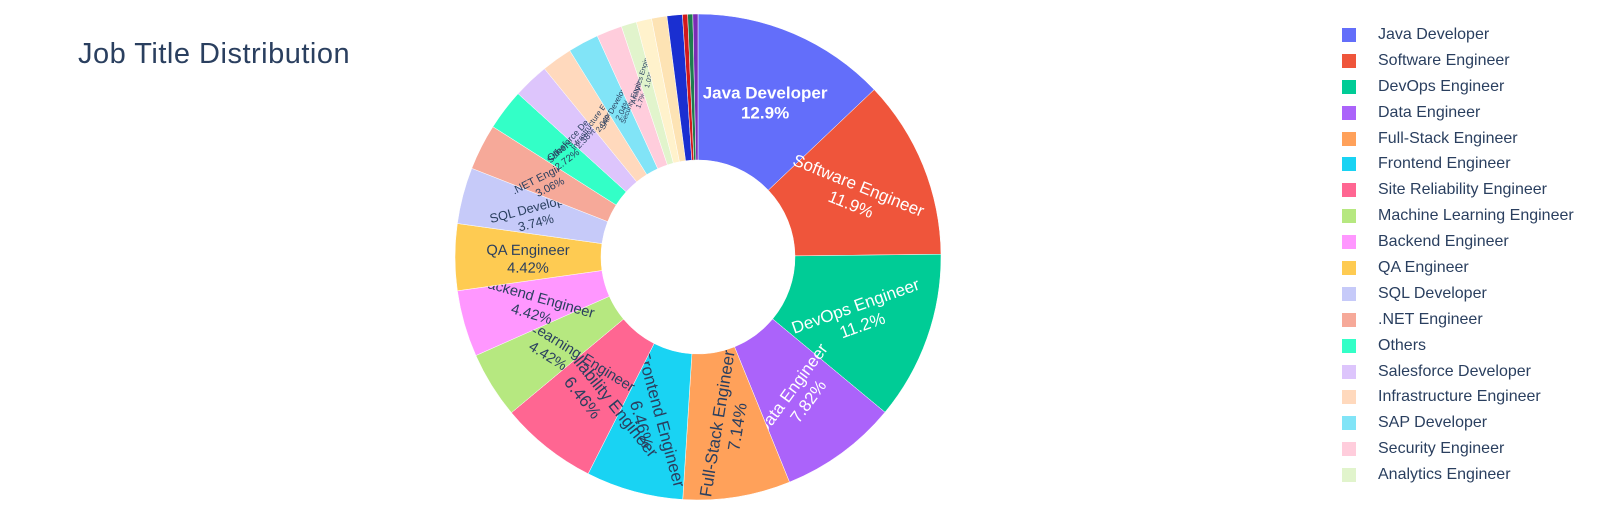  I want to click on legend-item-sql-developer: SQL Developer, so click(1458, 294).